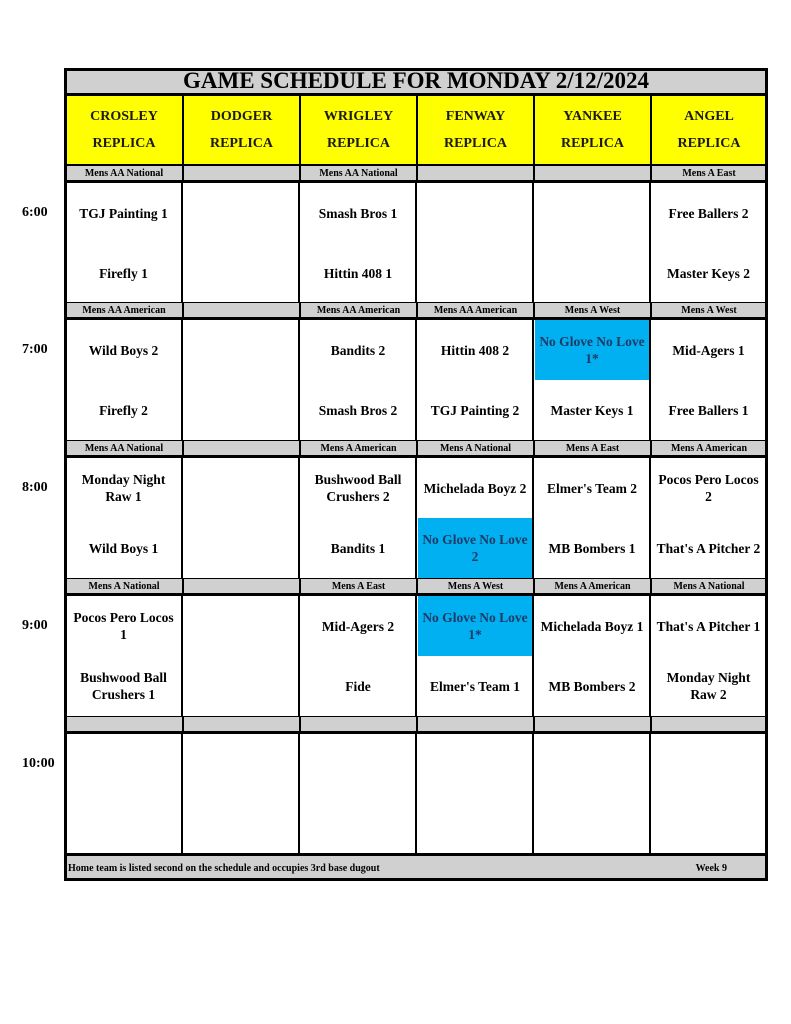  Describe the element at coordinates (708, 213) in the screenshot. I see `game-team: Free Ballers 2` at that location.